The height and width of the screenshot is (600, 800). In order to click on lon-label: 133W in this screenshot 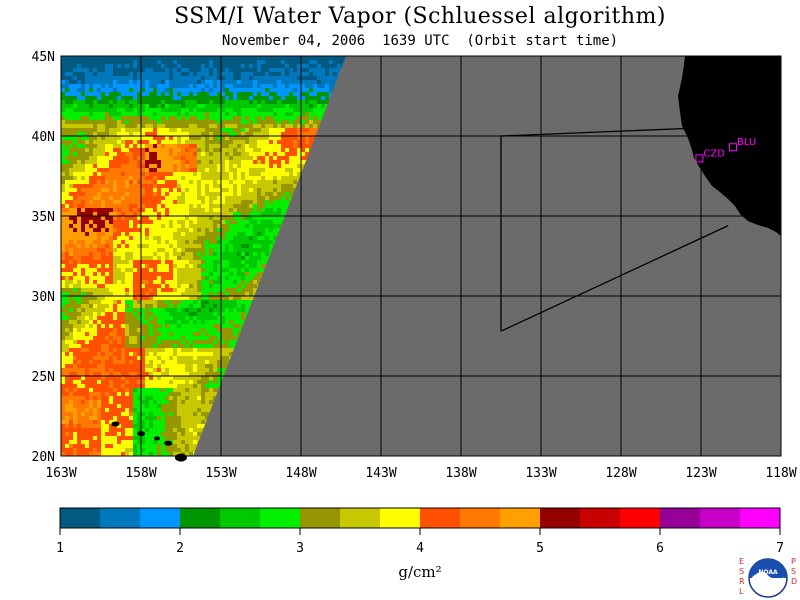, I will do `click(540, 473)`.